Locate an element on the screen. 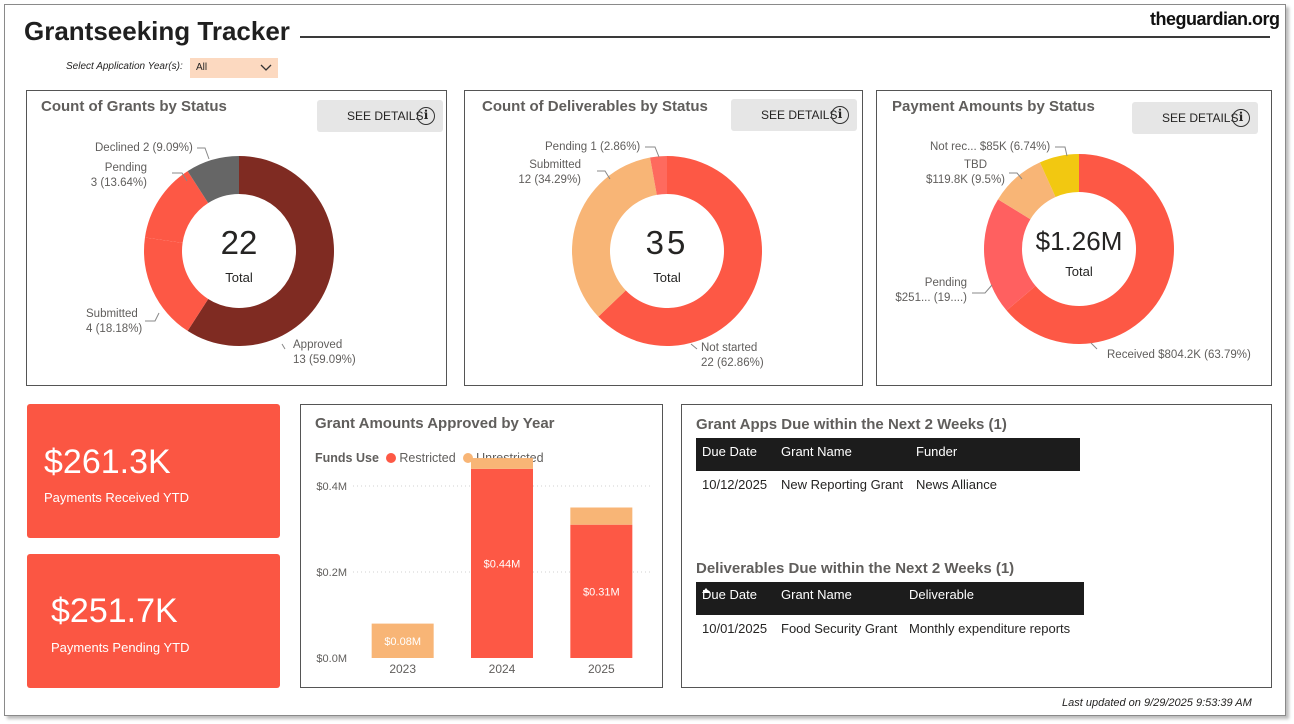  bar-2025-unrestricted is located at coordinates (601, 516).